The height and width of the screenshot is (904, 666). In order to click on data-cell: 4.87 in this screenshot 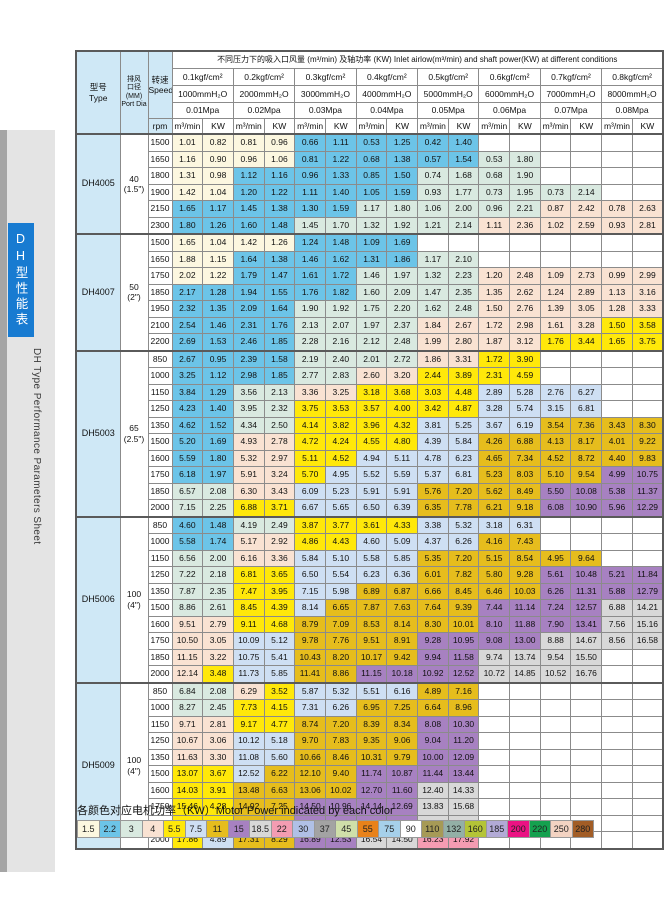, I will do `click(463, 409)`.